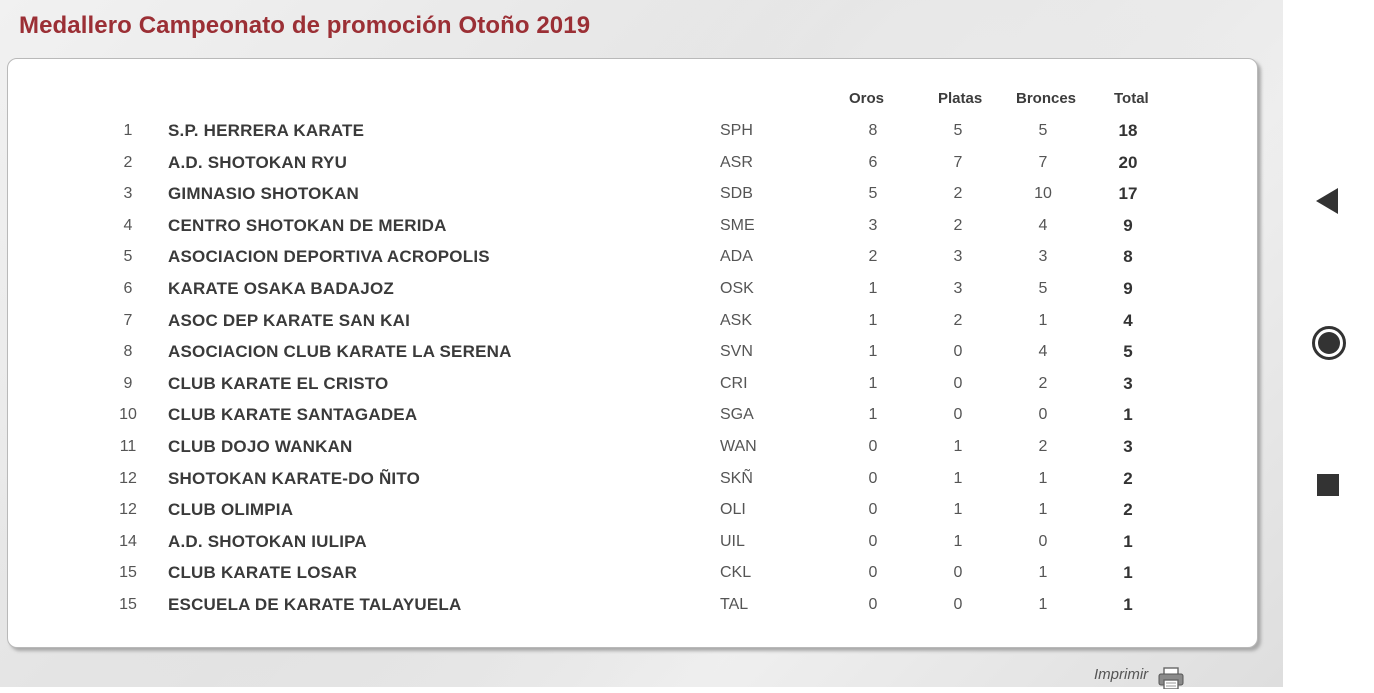 This screenshot has height=693, width=1374. I want to click on print-link: Imprimir, so click(1139, 678).